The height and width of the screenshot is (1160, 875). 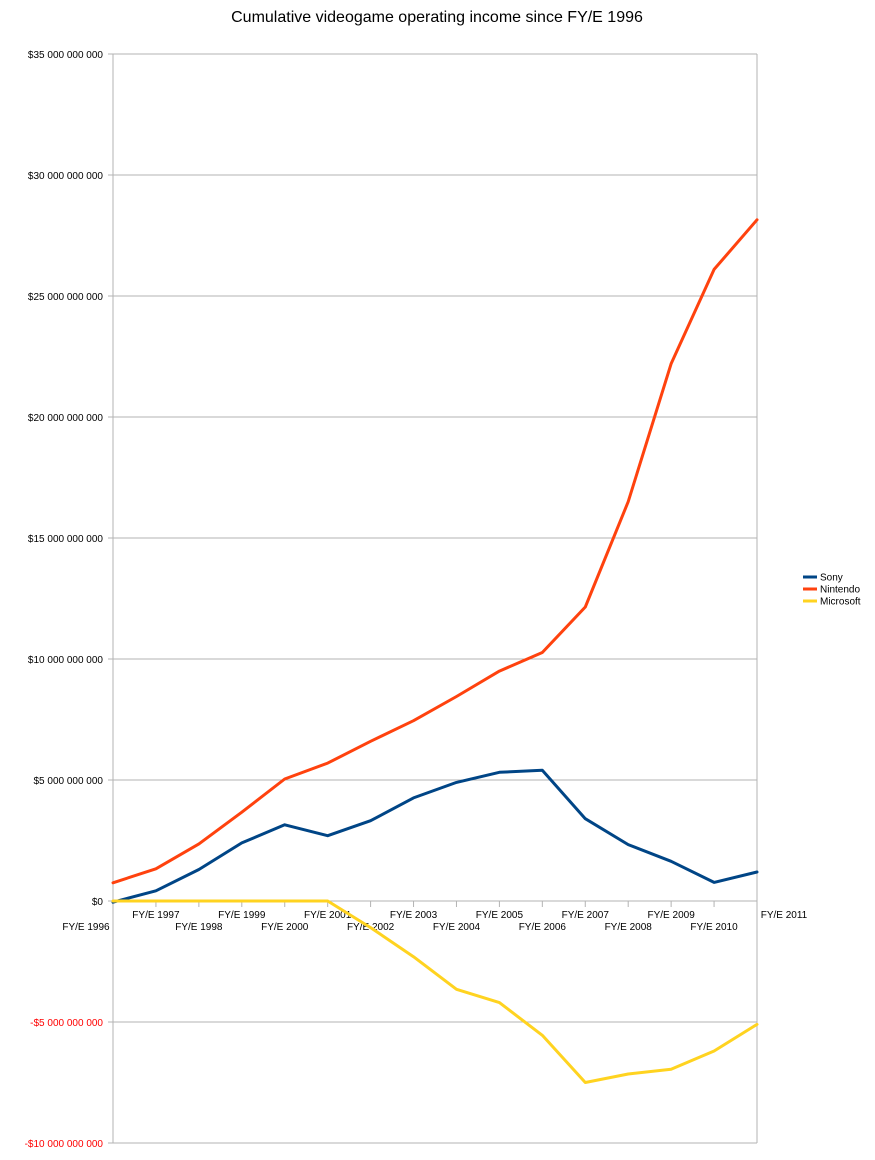 What do you see at coordinates (68, 781) in the screenshot?
I see `y-tick-label: $5 000 000 000` at bounding box center [68, 781].